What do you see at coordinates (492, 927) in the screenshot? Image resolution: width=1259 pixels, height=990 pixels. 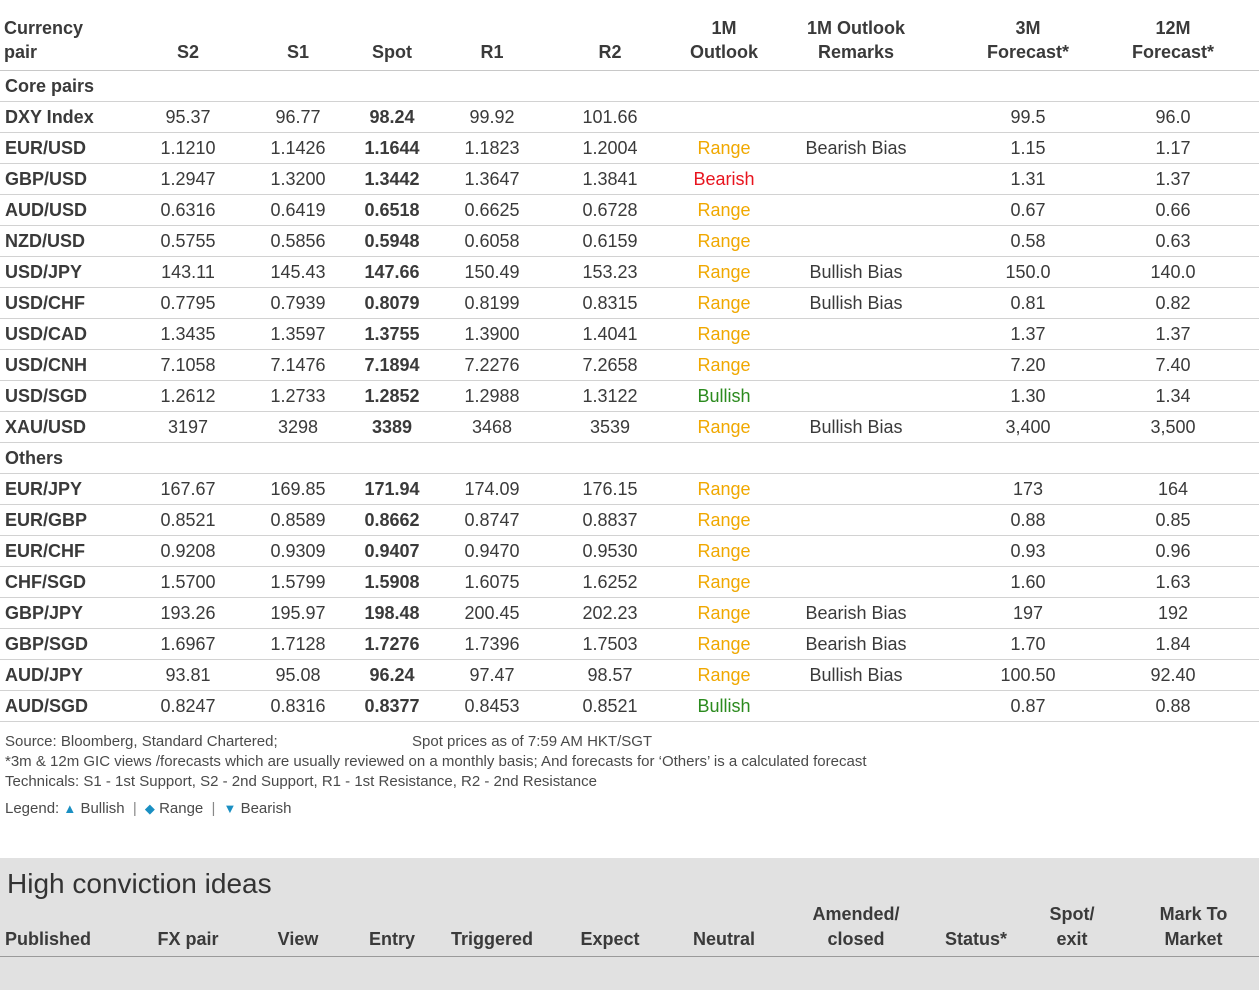 I see `hci-header-cell: Triggered` at bounding box center [492, 927].